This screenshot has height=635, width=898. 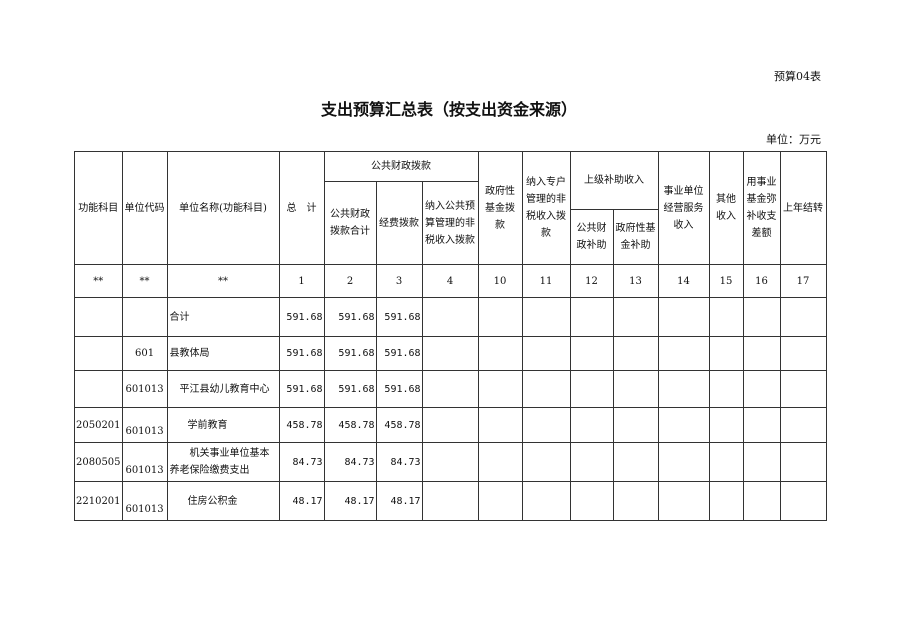 What do you see at coordinates (223, 317) in the screenshot?
I see `name-cell: 合计` at bounding box center [223, 317].